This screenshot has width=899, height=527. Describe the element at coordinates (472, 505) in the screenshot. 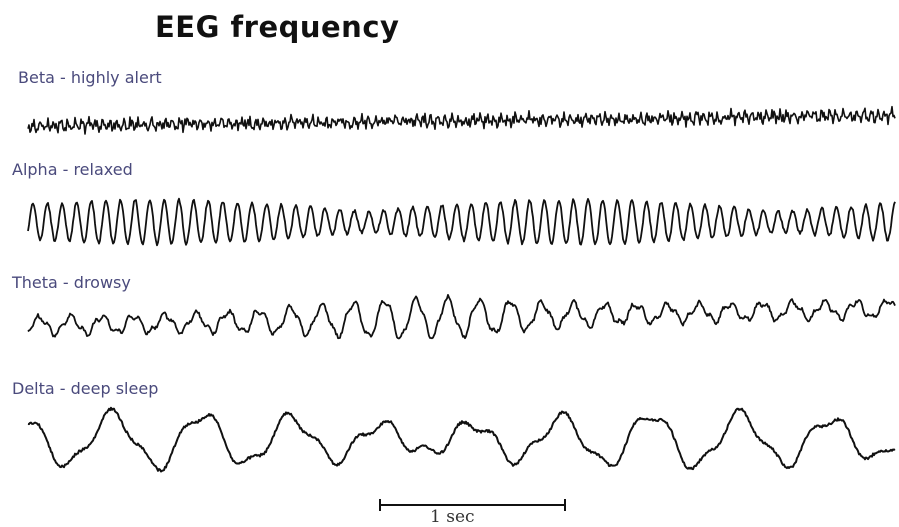

I see `scale-bar` at that location.